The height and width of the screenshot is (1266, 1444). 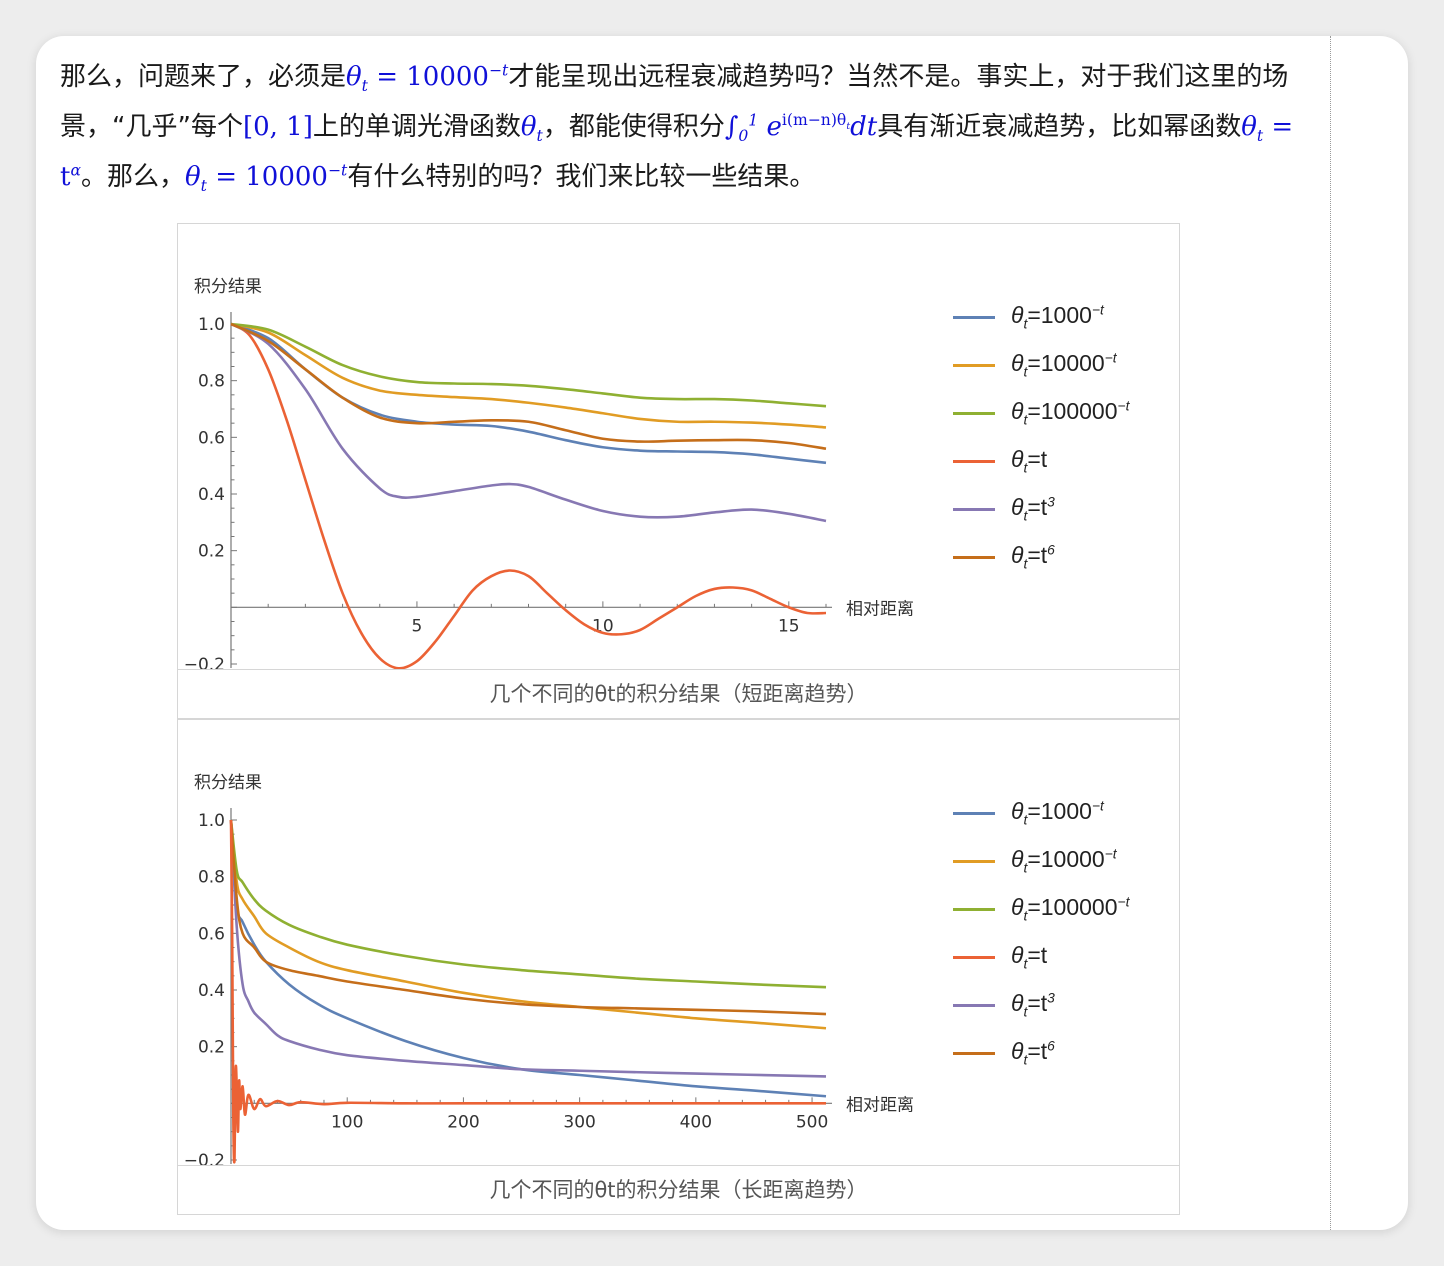 I want to click on math-integral: ∫01 ei(m−n)θtdt, so click(x=801, y=128).